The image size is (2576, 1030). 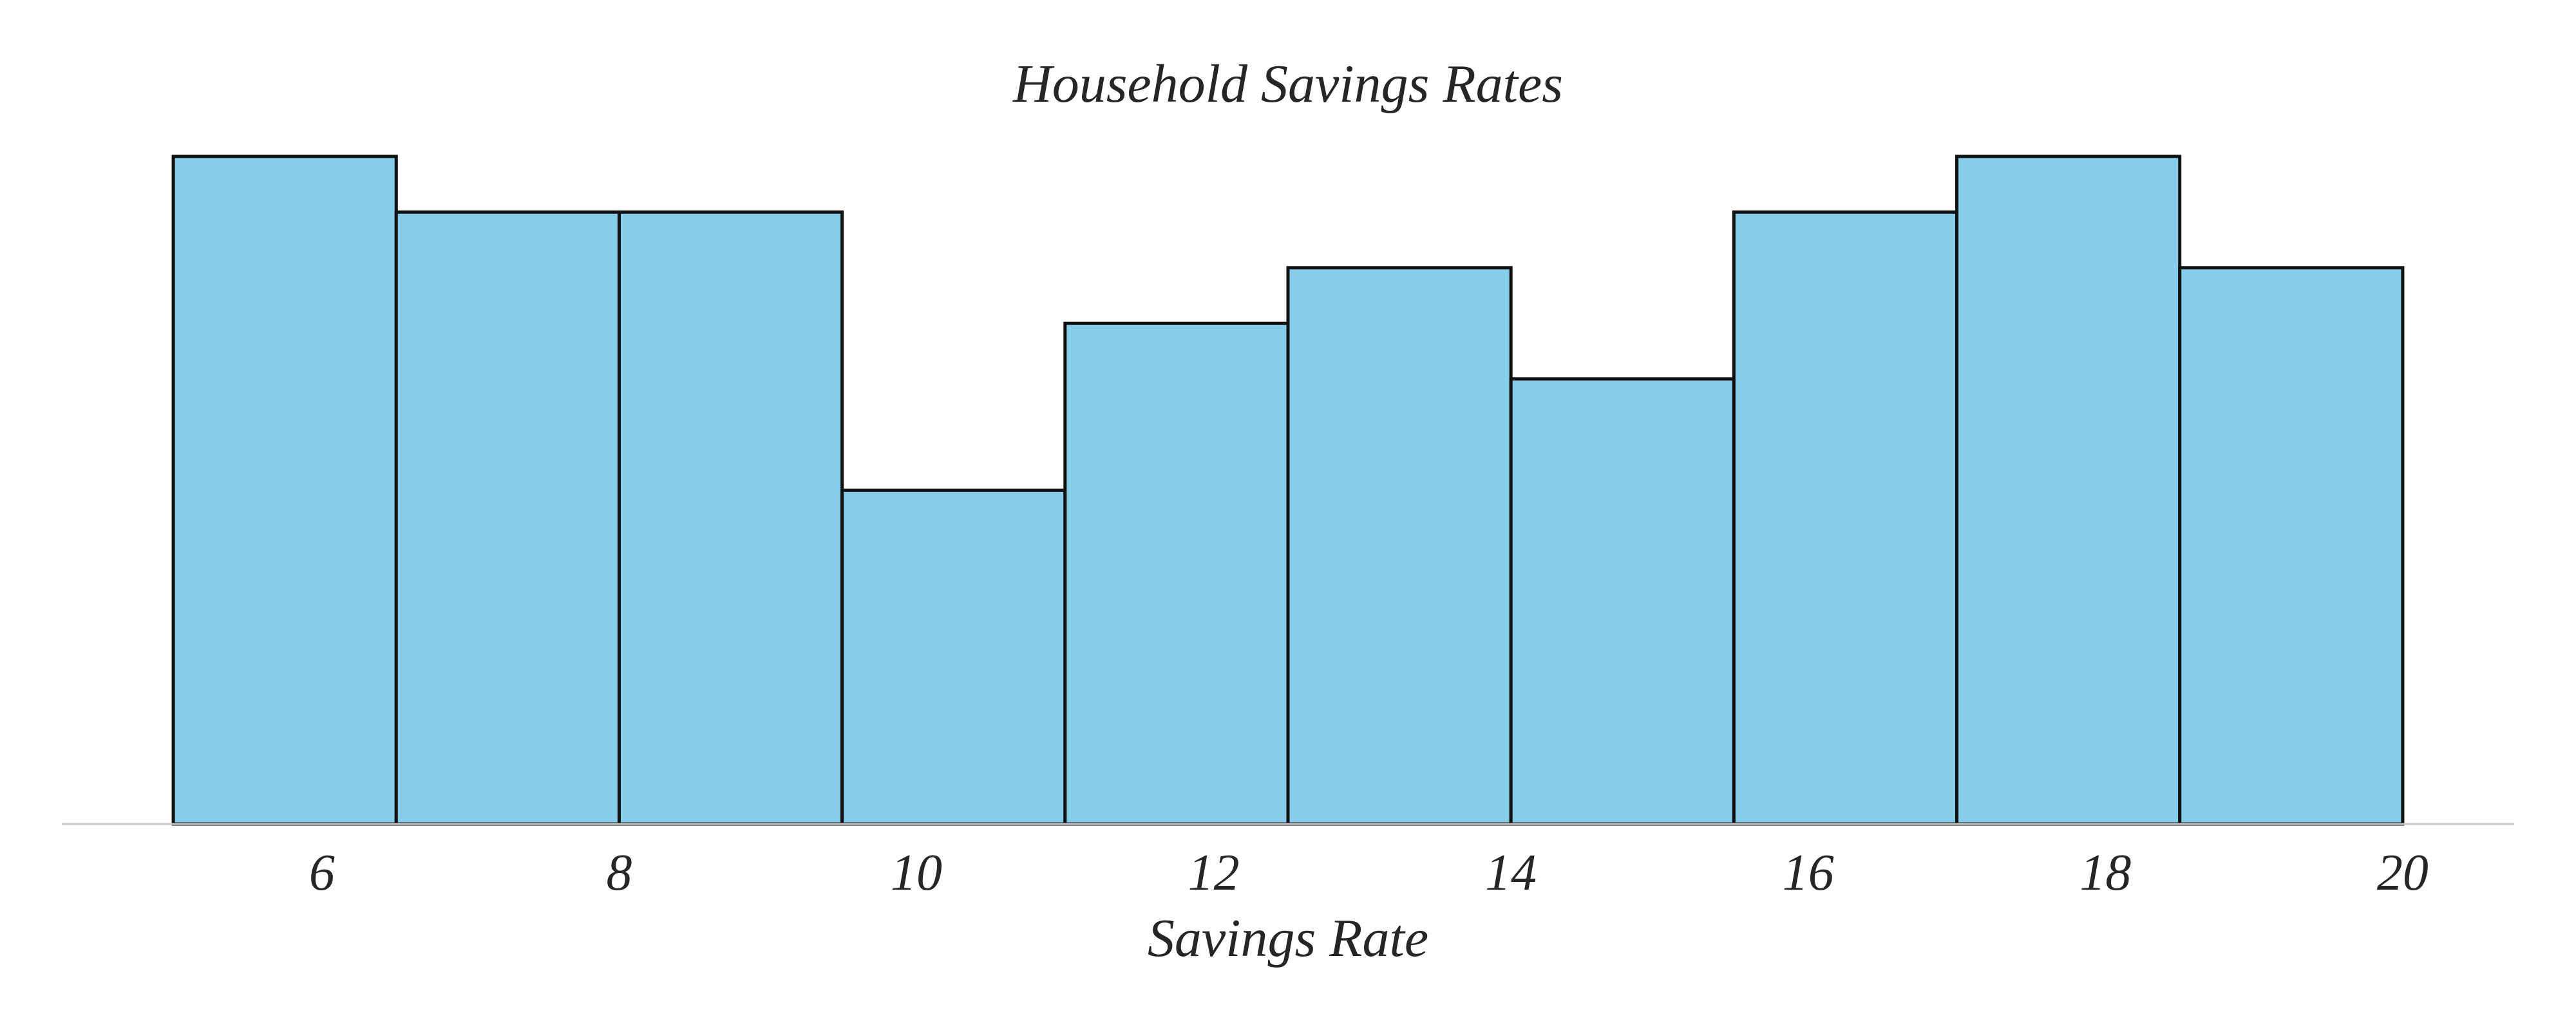 What do you see at coordinates (916, 873) in the screenshot?
I see `x-tick-label: 10` at bounding box center [916, 873].